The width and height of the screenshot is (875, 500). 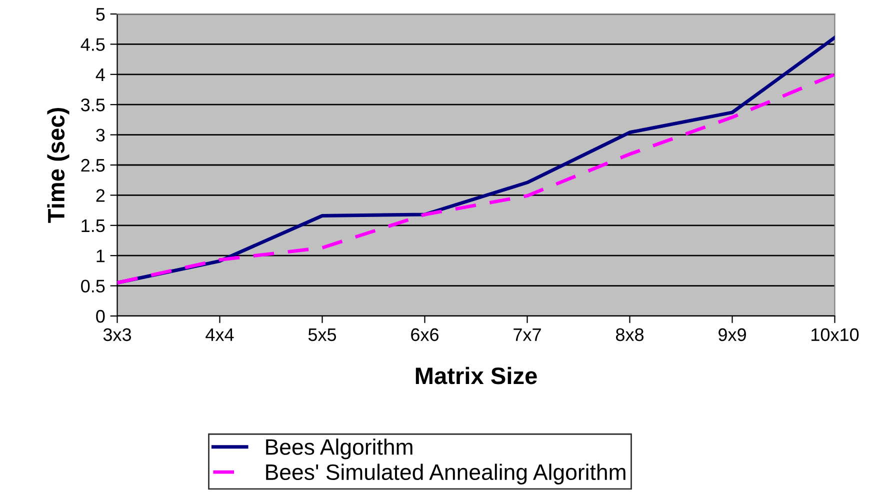 I want to click on y-tick-label: 4, so click(x=100, y=74).